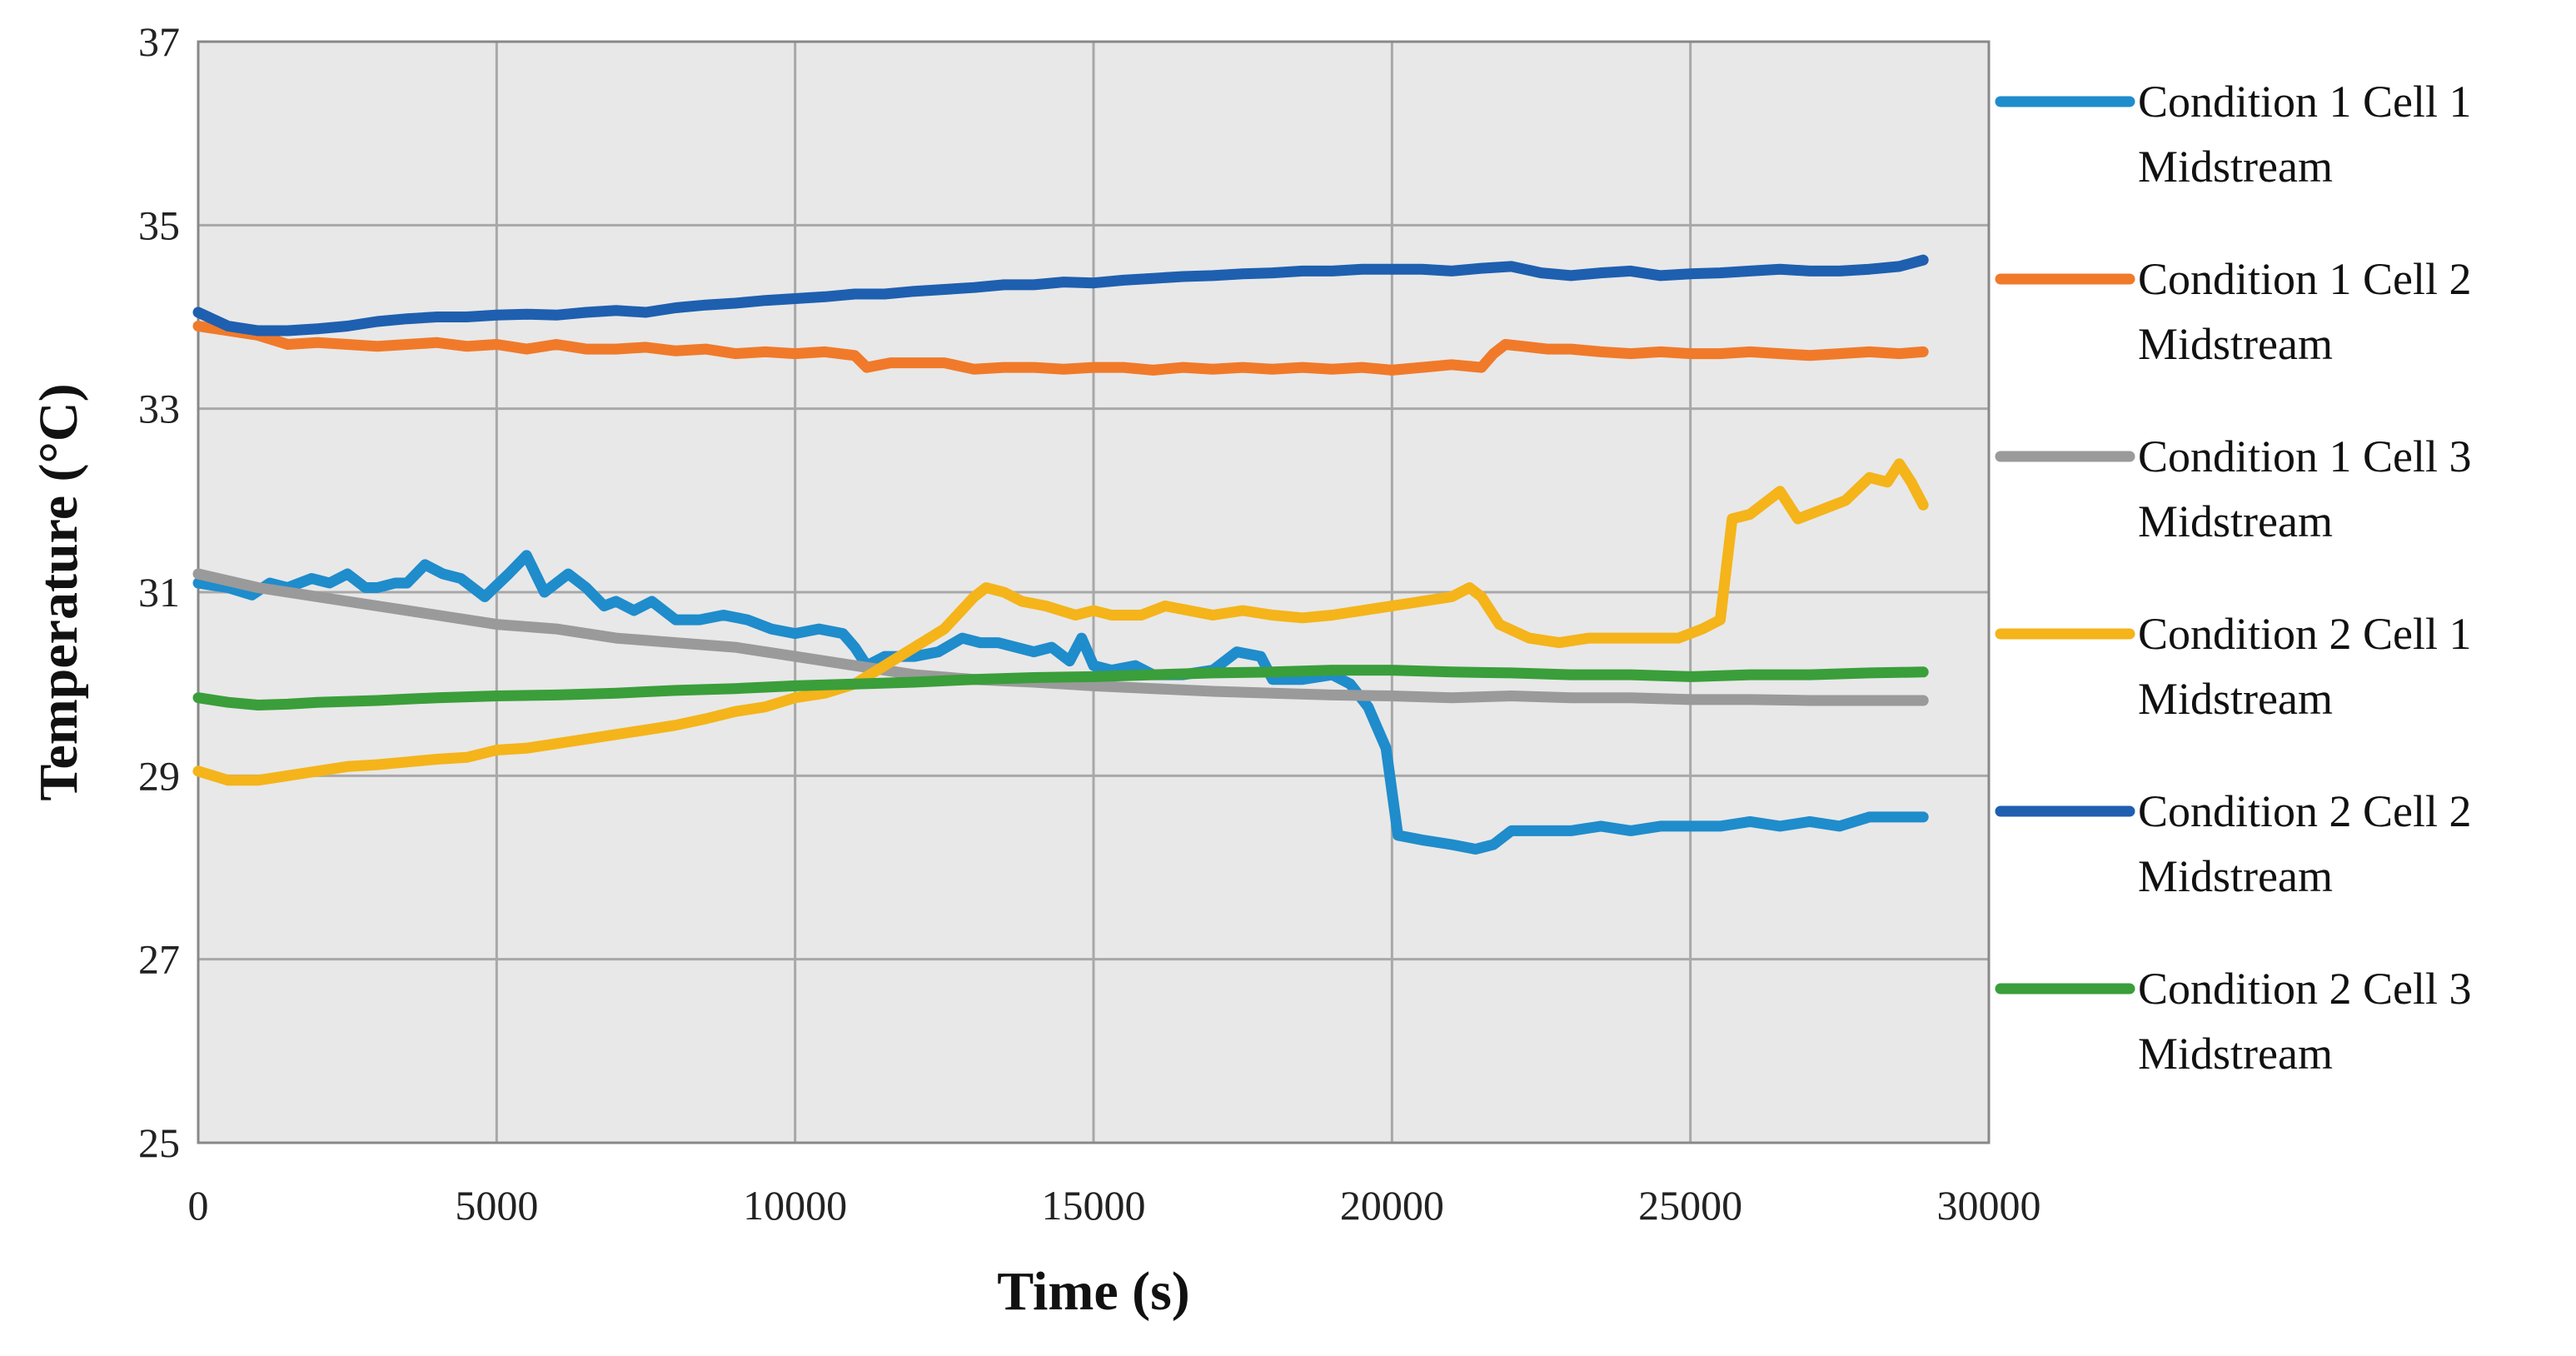 The image size is (2576, 1356). What do you see at coordinates (497, 1205) in the screenshot?
I see `x-tick-label: 5000` at bounding box center [497, 1205].